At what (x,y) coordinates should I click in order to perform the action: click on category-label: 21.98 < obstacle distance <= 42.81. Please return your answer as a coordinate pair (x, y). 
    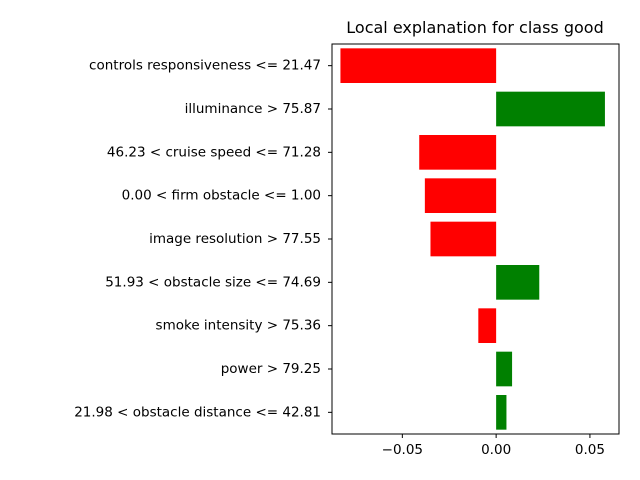
    Looking at the image, I should click on (197, 412).